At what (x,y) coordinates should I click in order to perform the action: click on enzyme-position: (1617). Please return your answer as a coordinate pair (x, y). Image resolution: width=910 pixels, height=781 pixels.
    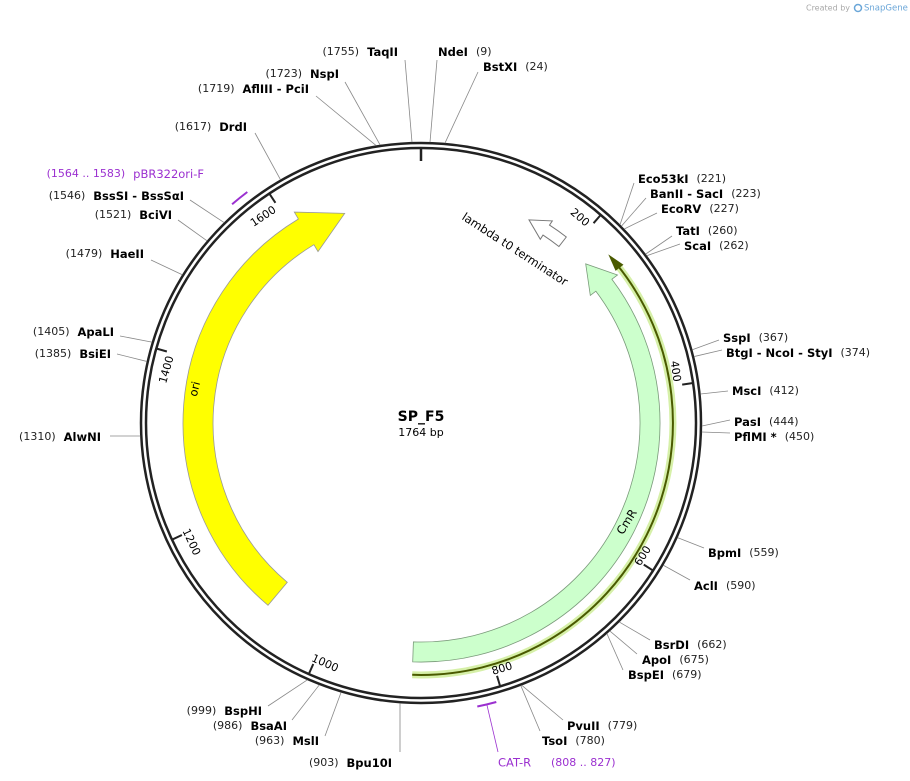
    Looking at the image, I should click on (193, 126).